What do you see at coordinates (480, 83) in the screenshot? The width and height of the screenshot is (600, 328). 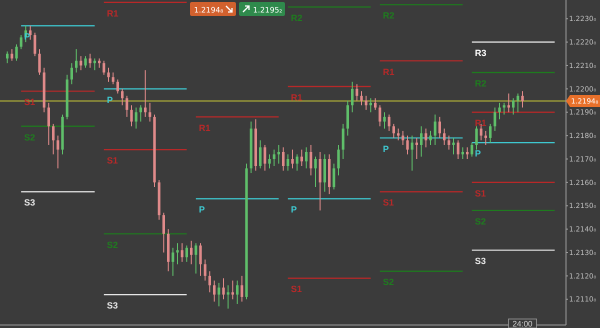 I see `series-label: R2` at bounding box center [480, 83].